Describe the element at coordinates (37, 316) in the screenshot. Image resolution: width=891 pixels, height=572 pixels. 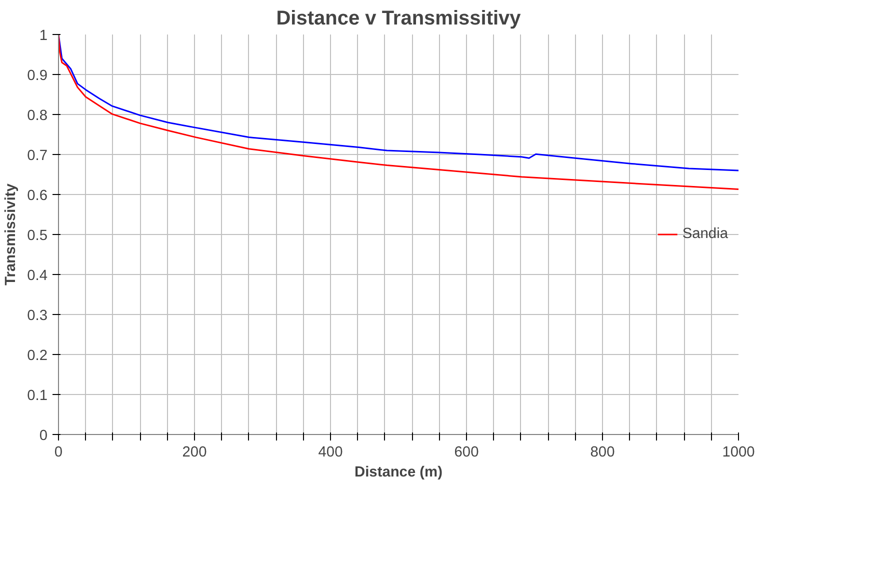
I see `y-tick-label: 0.3` at that location.